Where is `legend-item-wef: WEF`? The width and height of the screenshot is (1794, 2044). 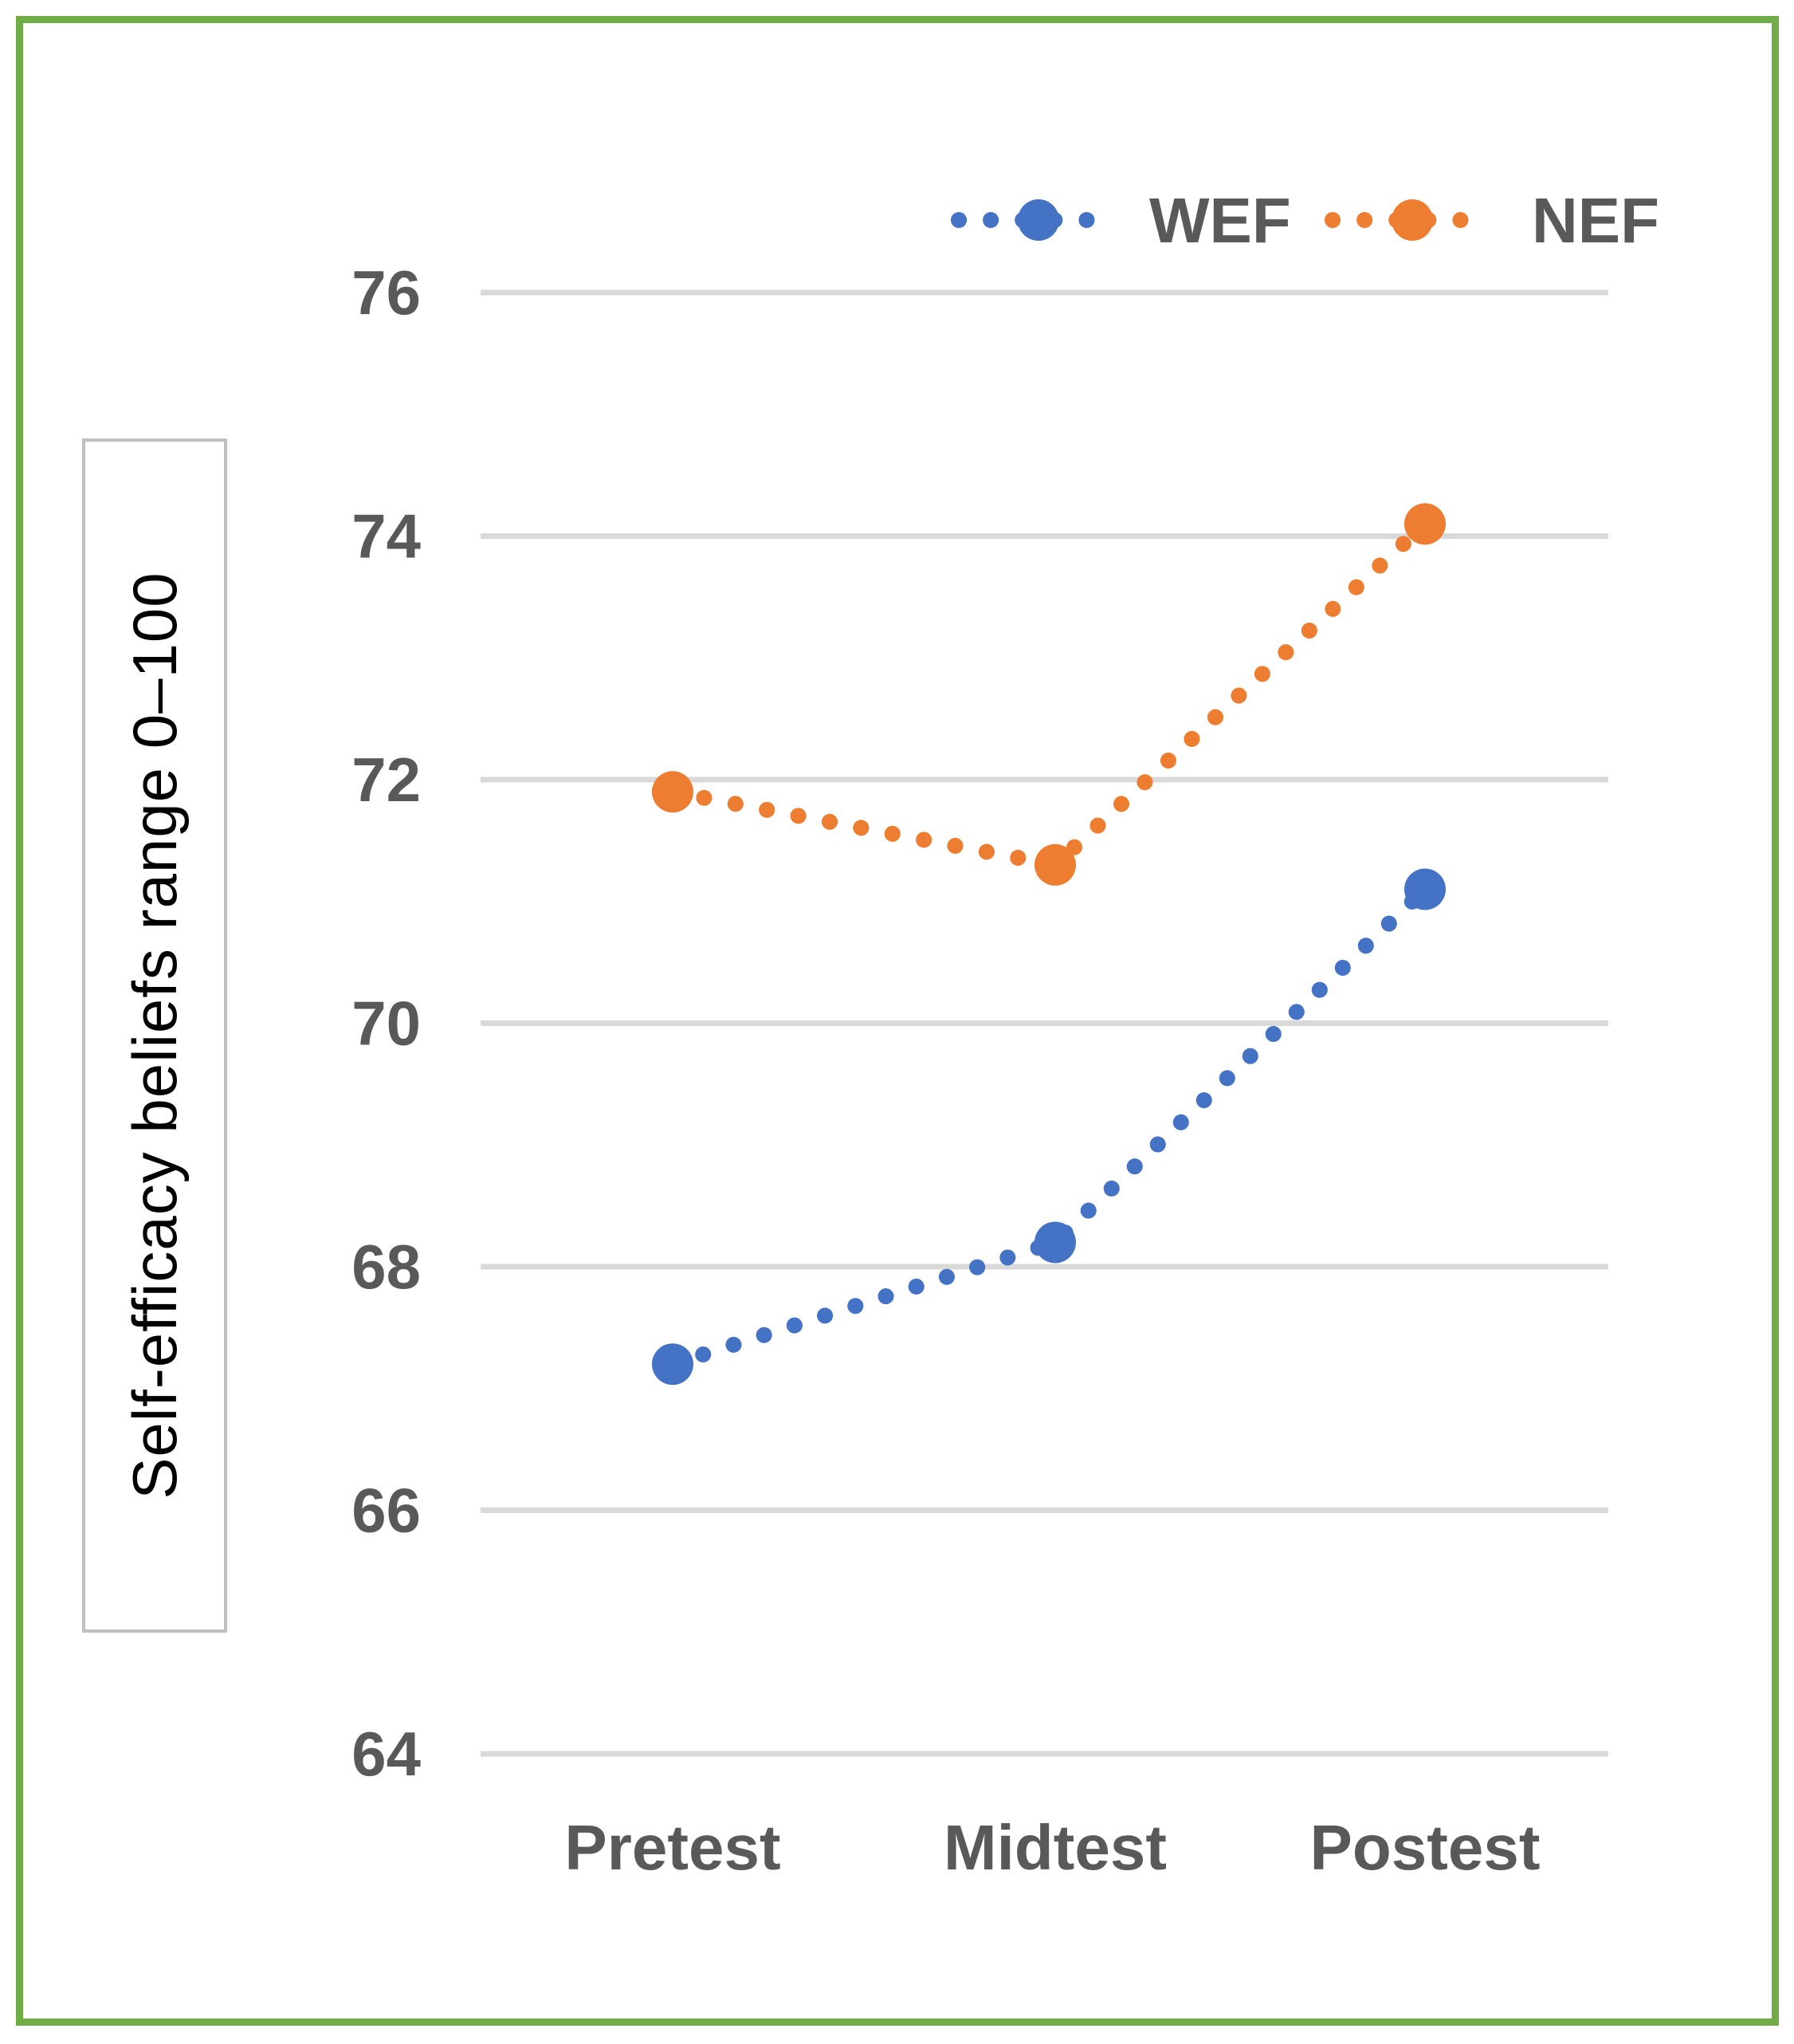 legend-item-wef: WEF is located at coordinates (1121, 220).